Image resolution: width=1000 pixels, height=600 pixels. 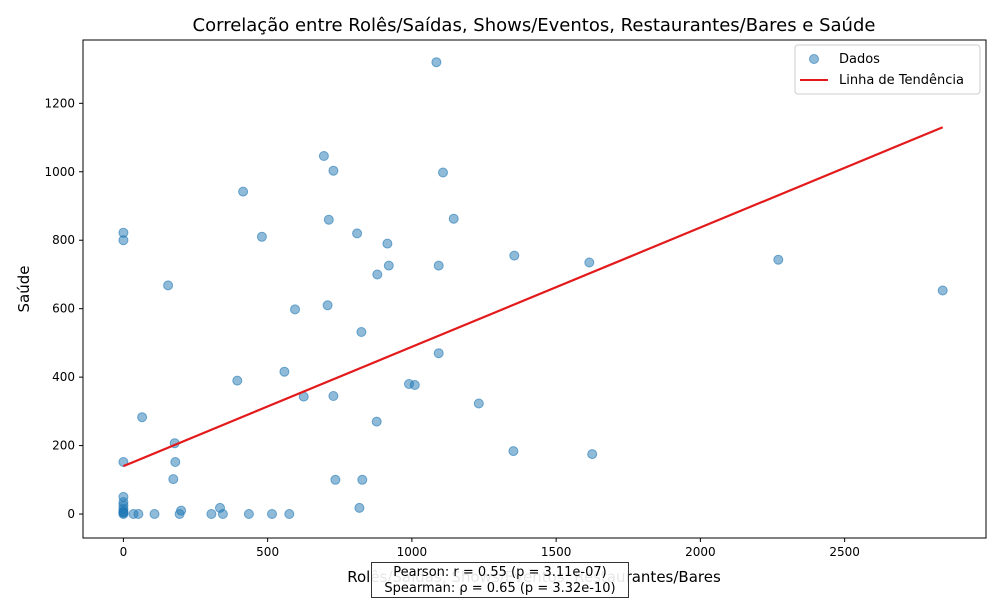 I want to click on x-tick-label: 1500, so click(x=556, y=552).